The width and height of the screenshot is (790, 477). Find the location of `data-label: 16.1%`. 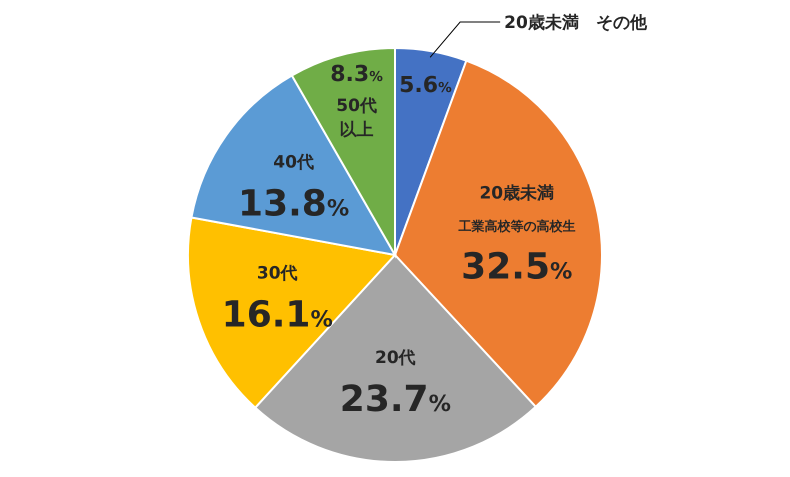

data-label: 16.1% is located at coordinates (277, 315).